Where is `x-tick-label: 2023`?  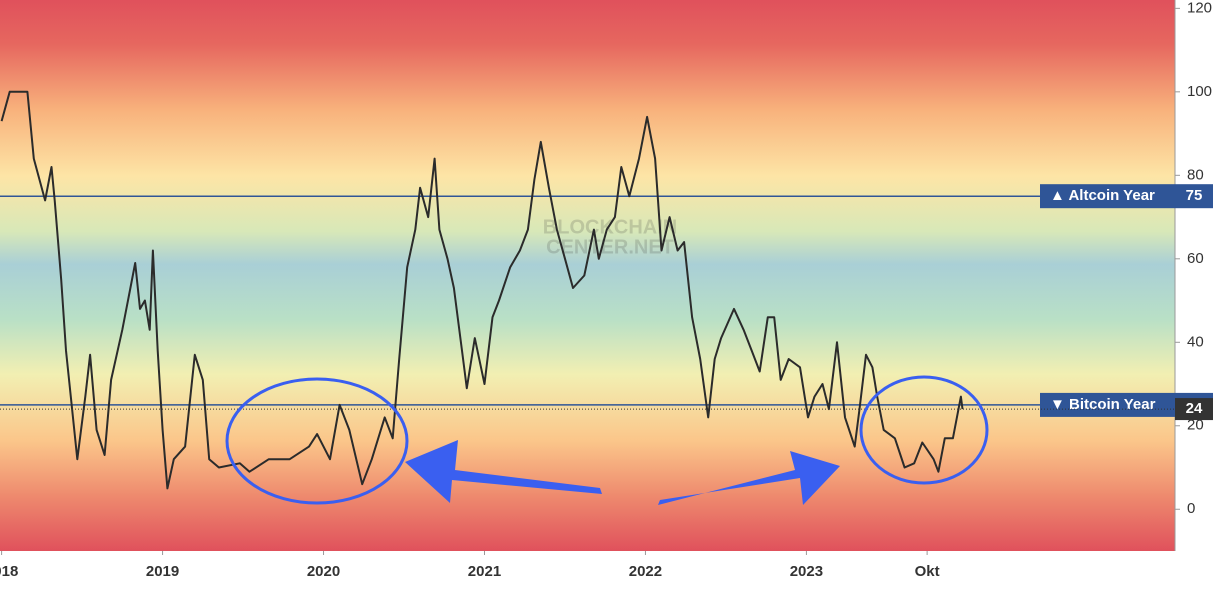 x-tick-label: 2023 is located at coordinates (806, 571).